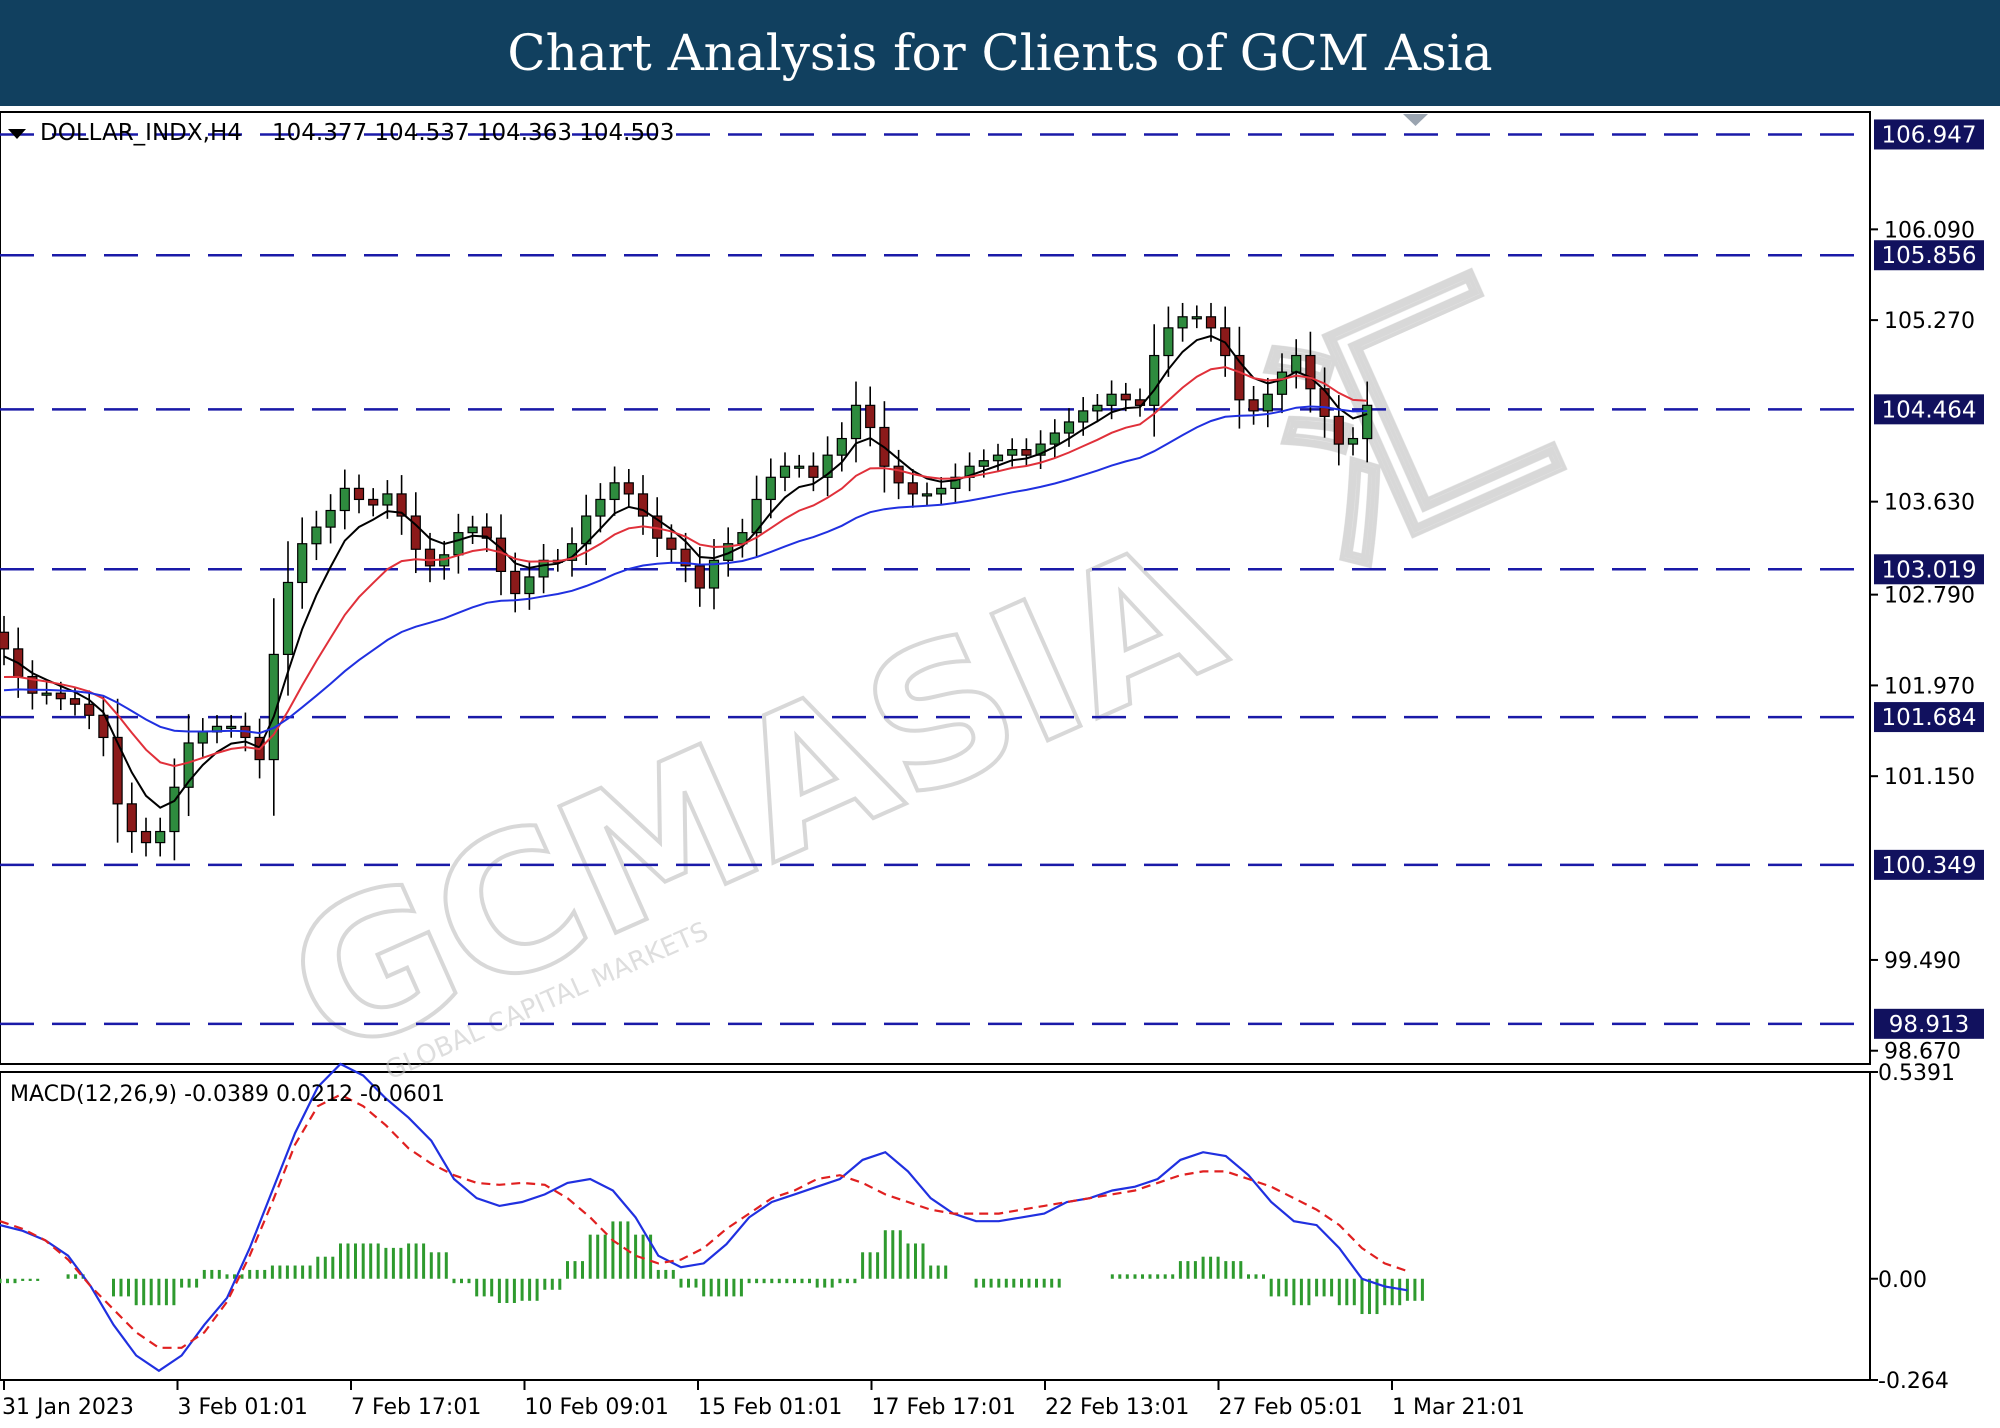 The width and height of the screenshot is (2000, 1428). I want to click on time-tick-label: 1 Mar 21:01, so click(1458, 1407).